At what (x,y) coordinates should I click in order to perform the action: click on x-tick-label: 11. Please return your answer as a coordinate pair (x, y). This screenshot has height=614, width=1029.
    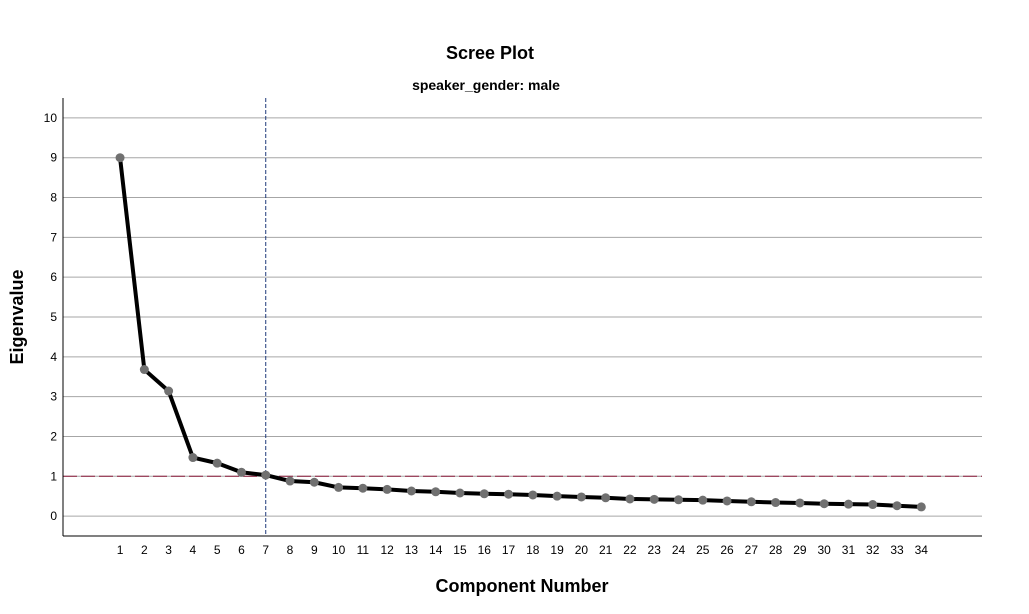
    Looking at the image, I should click on (363, 550).